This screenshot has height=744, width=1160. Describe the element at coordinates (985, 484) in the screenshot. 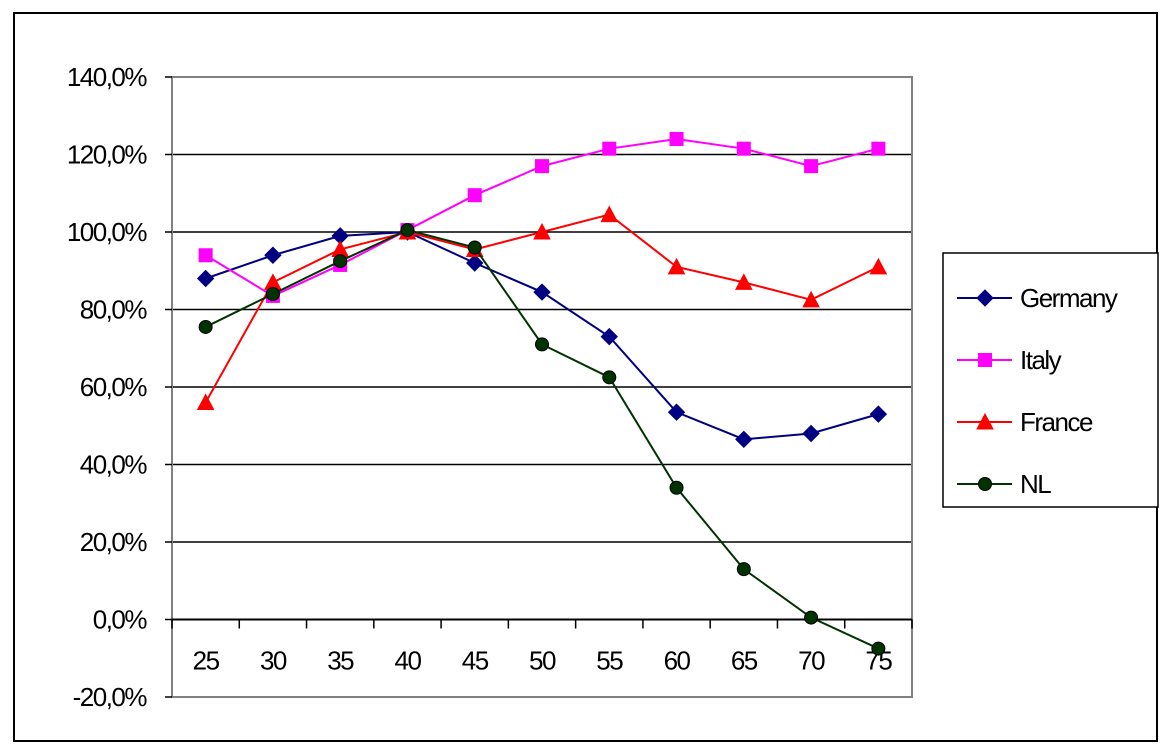

I see `legend-marker-nl` at that location.